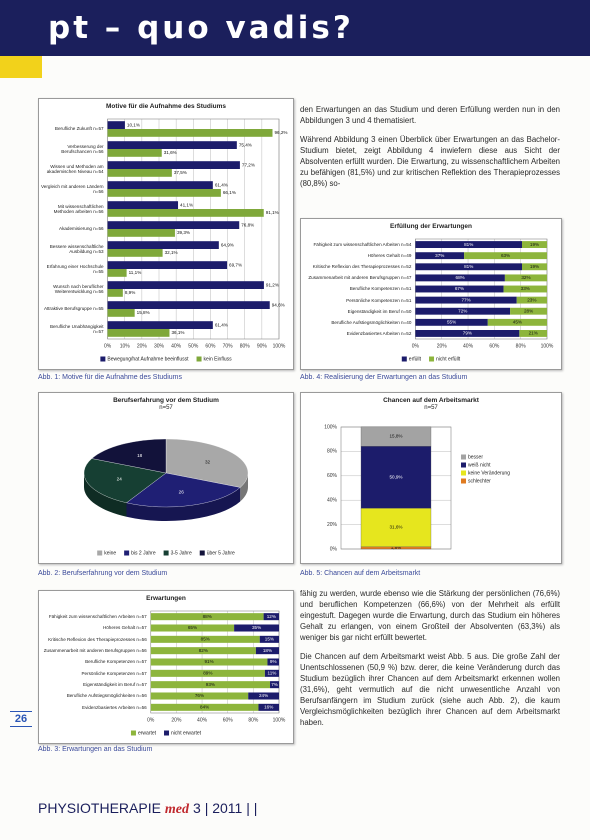 The height and width of the screenshot is (840, 590). Describe the element at coordinates (256, 627) in the screenshot. I see `value-label: 35%` at that location.